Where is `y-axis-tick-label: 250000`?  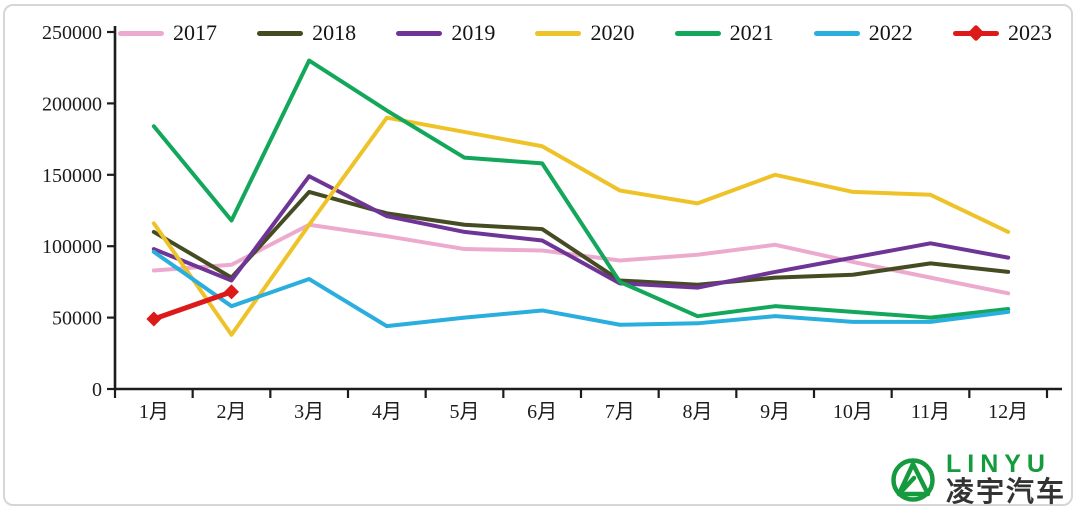
y-axis-tick-label: 250000 is located at coordinates (72, 33).